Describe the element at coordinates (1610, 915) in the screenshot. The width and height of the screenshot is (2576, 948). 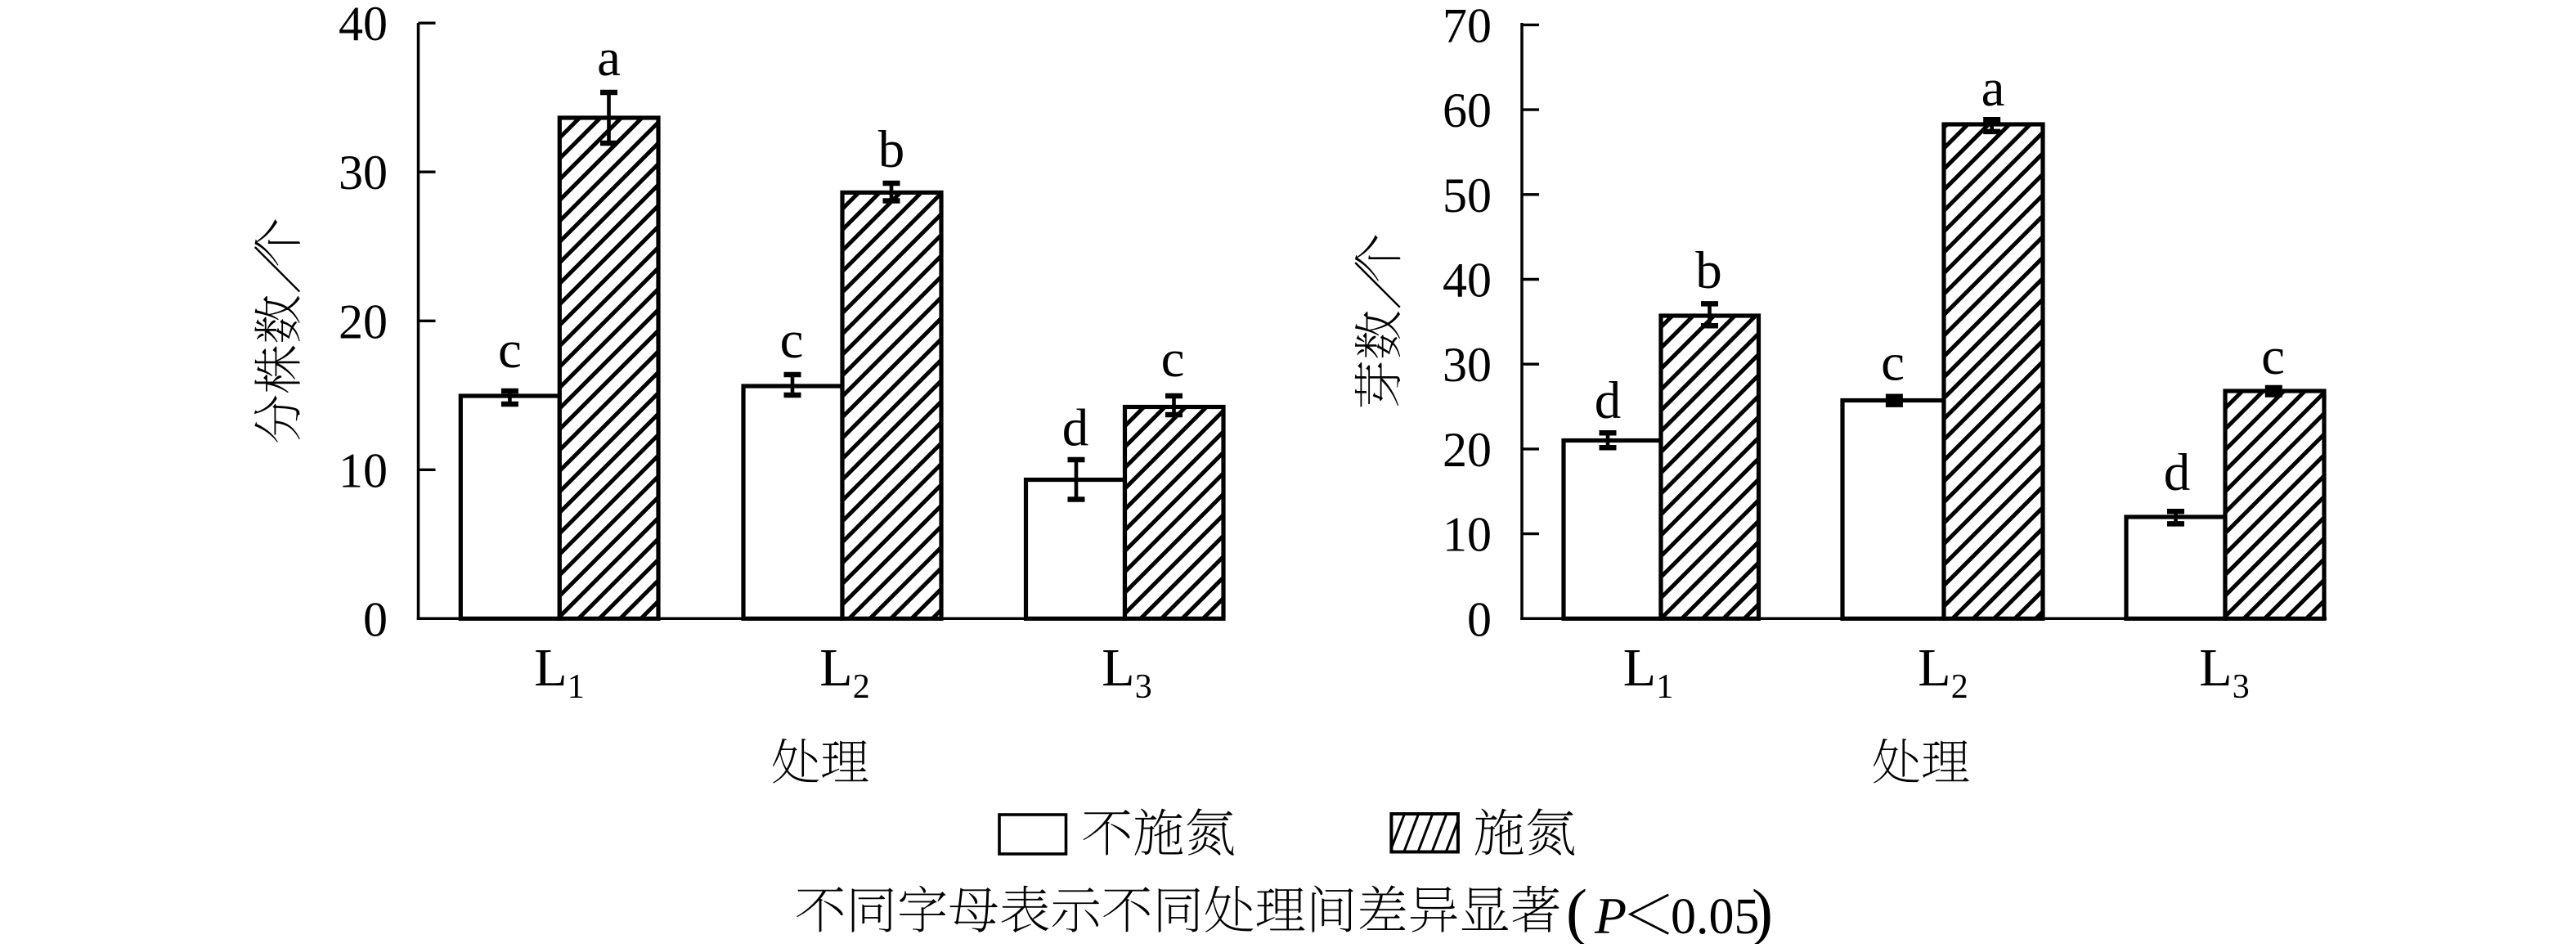
I see `svg-text: P` at that location.